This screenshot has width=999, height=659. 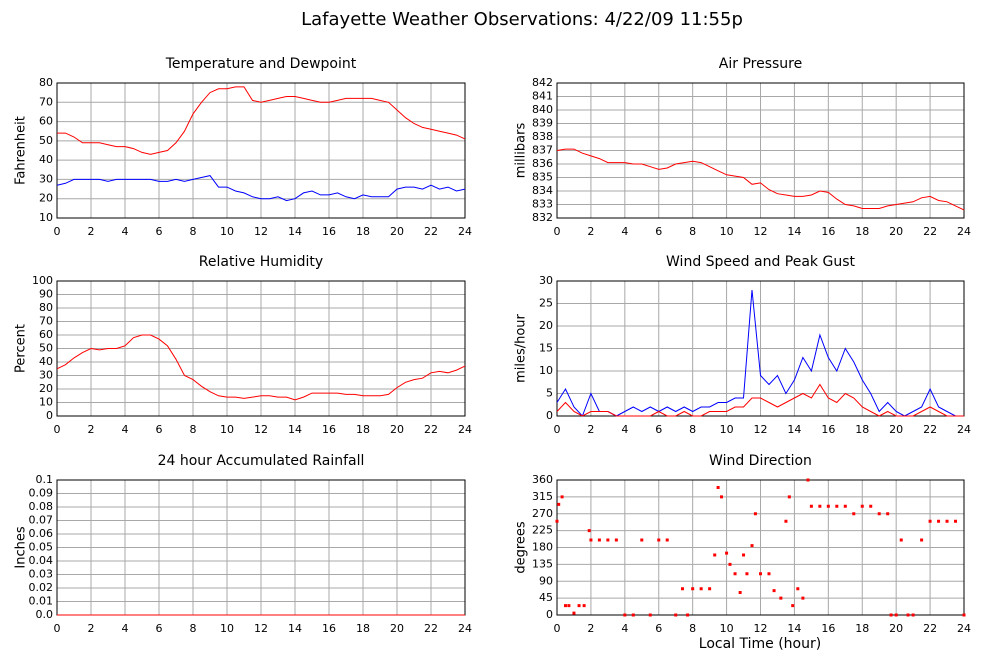 I want to click on y-tick-label: 225, so click(x=542, y=530).